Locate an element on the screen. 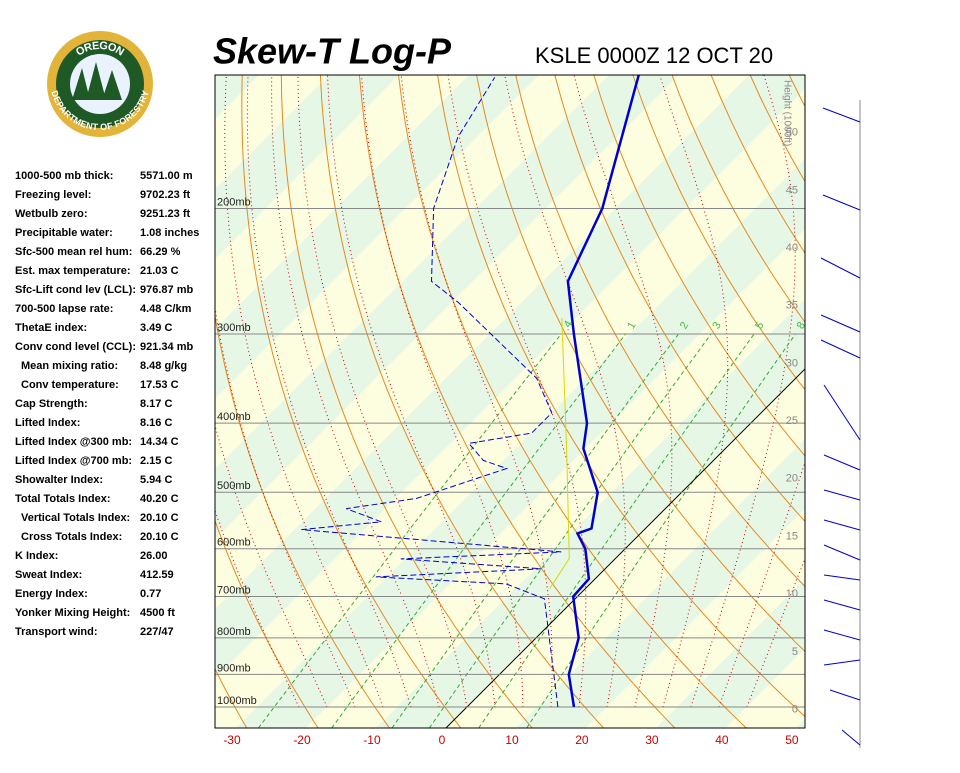 The width and height of the screenshot is (960, 773). y2-tick-label: 5 is located at coordinates (795, 652).